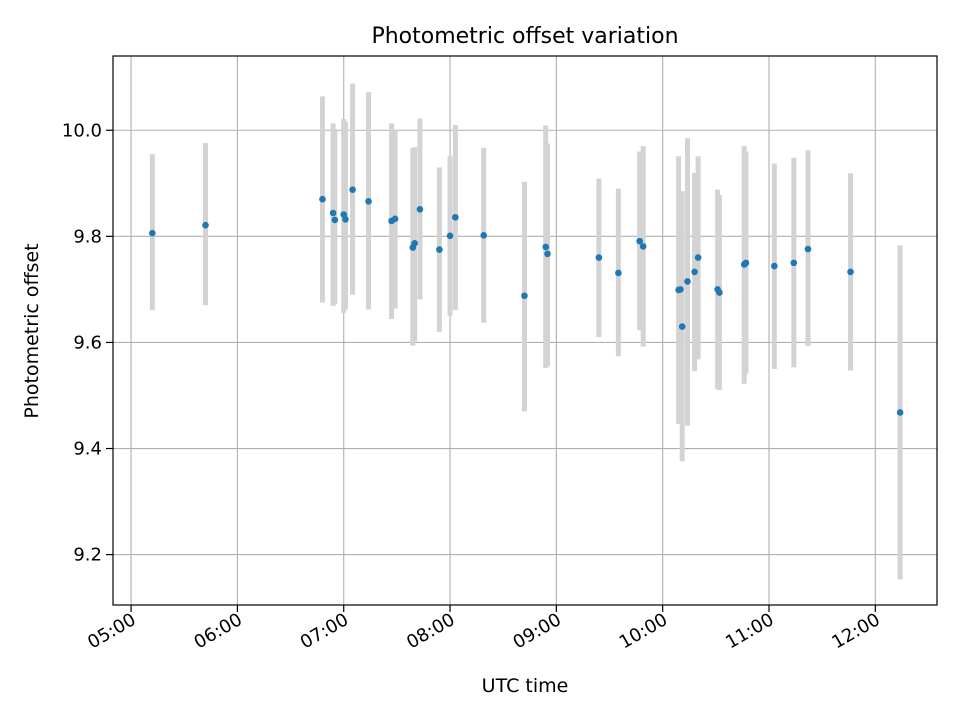 Image resolution: width=960 pixels, height=720 pixels. Describe the element at coordinates (87, 236) in the screenshot. I see `y-tick-label: 9.8` at that location.